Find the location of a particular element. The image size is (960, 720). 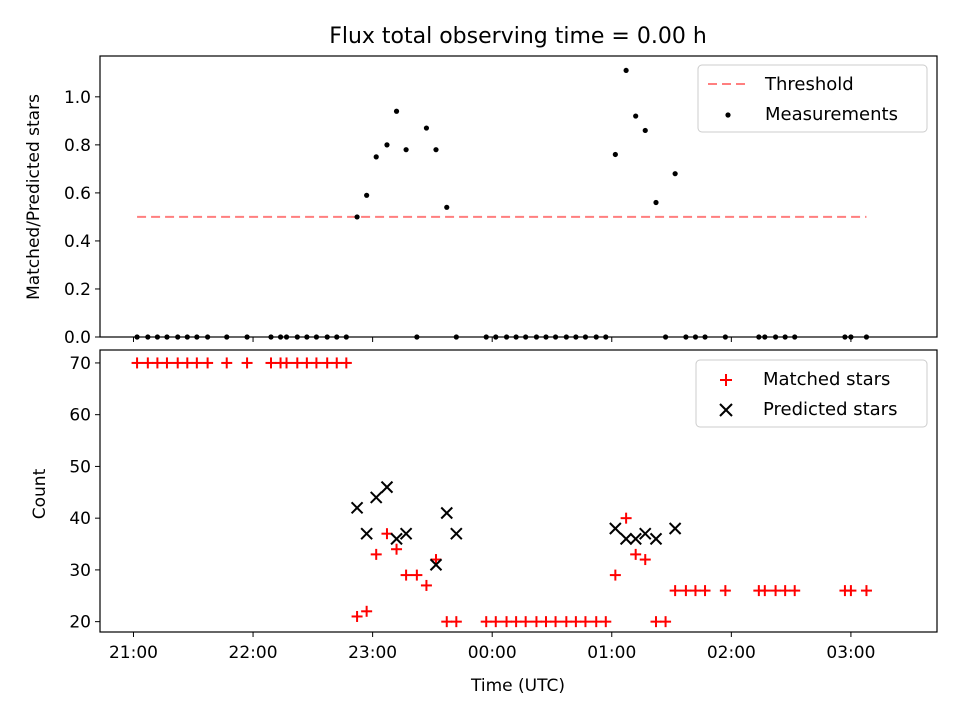

count-y-tick-label: 40 is located at coordinates (80, 519).